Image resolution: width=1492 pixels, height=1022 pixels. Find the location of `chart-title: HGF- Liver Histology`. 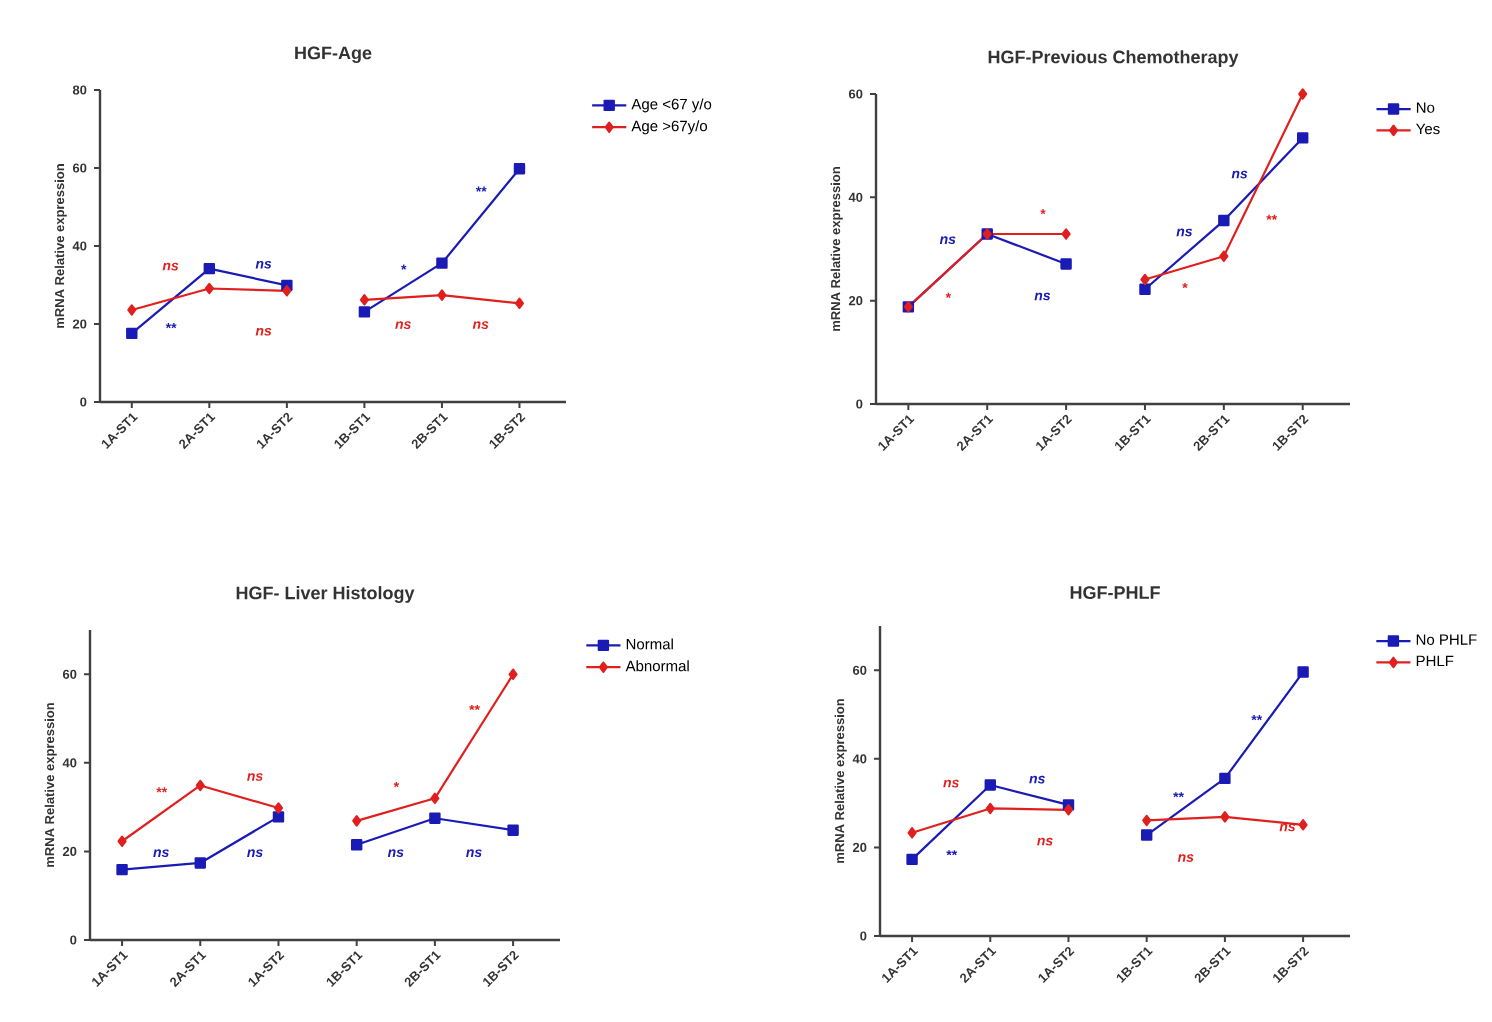

chart-title: HGF- Liver Histology is located at coordinates (325, 594).